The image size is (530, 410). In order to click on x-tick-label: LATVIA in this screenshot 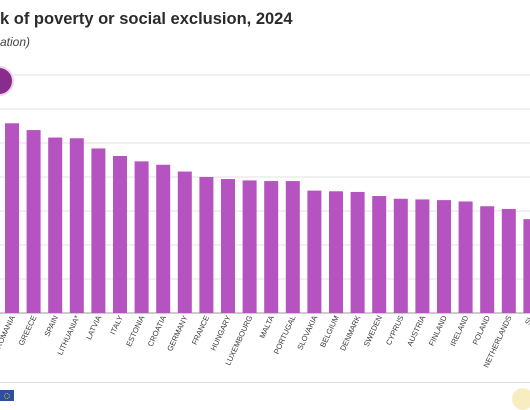, I will do `click(93, 327)`.